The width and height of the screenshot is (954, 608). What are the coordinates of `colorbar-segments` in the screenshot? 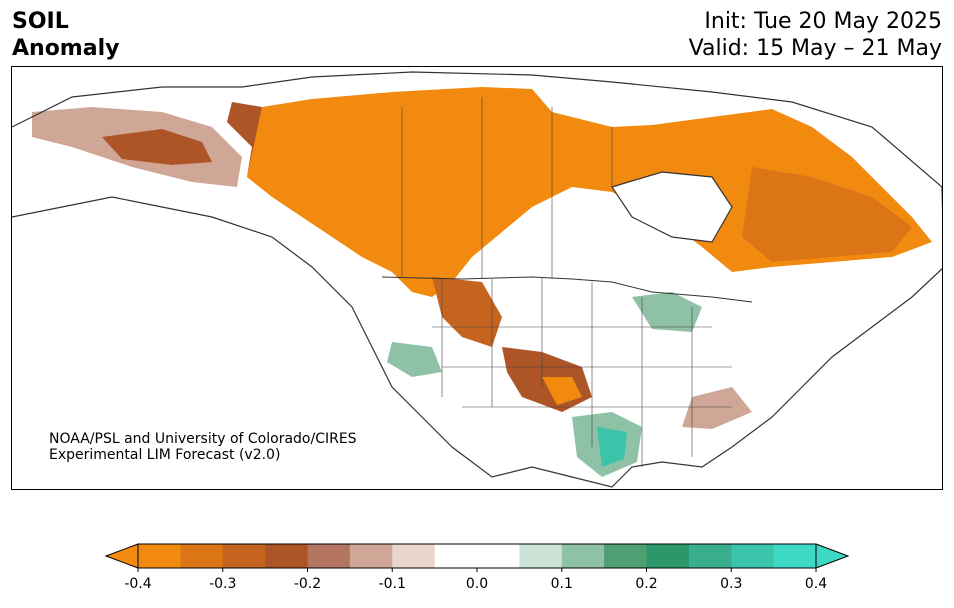 It's located at (477, 556).